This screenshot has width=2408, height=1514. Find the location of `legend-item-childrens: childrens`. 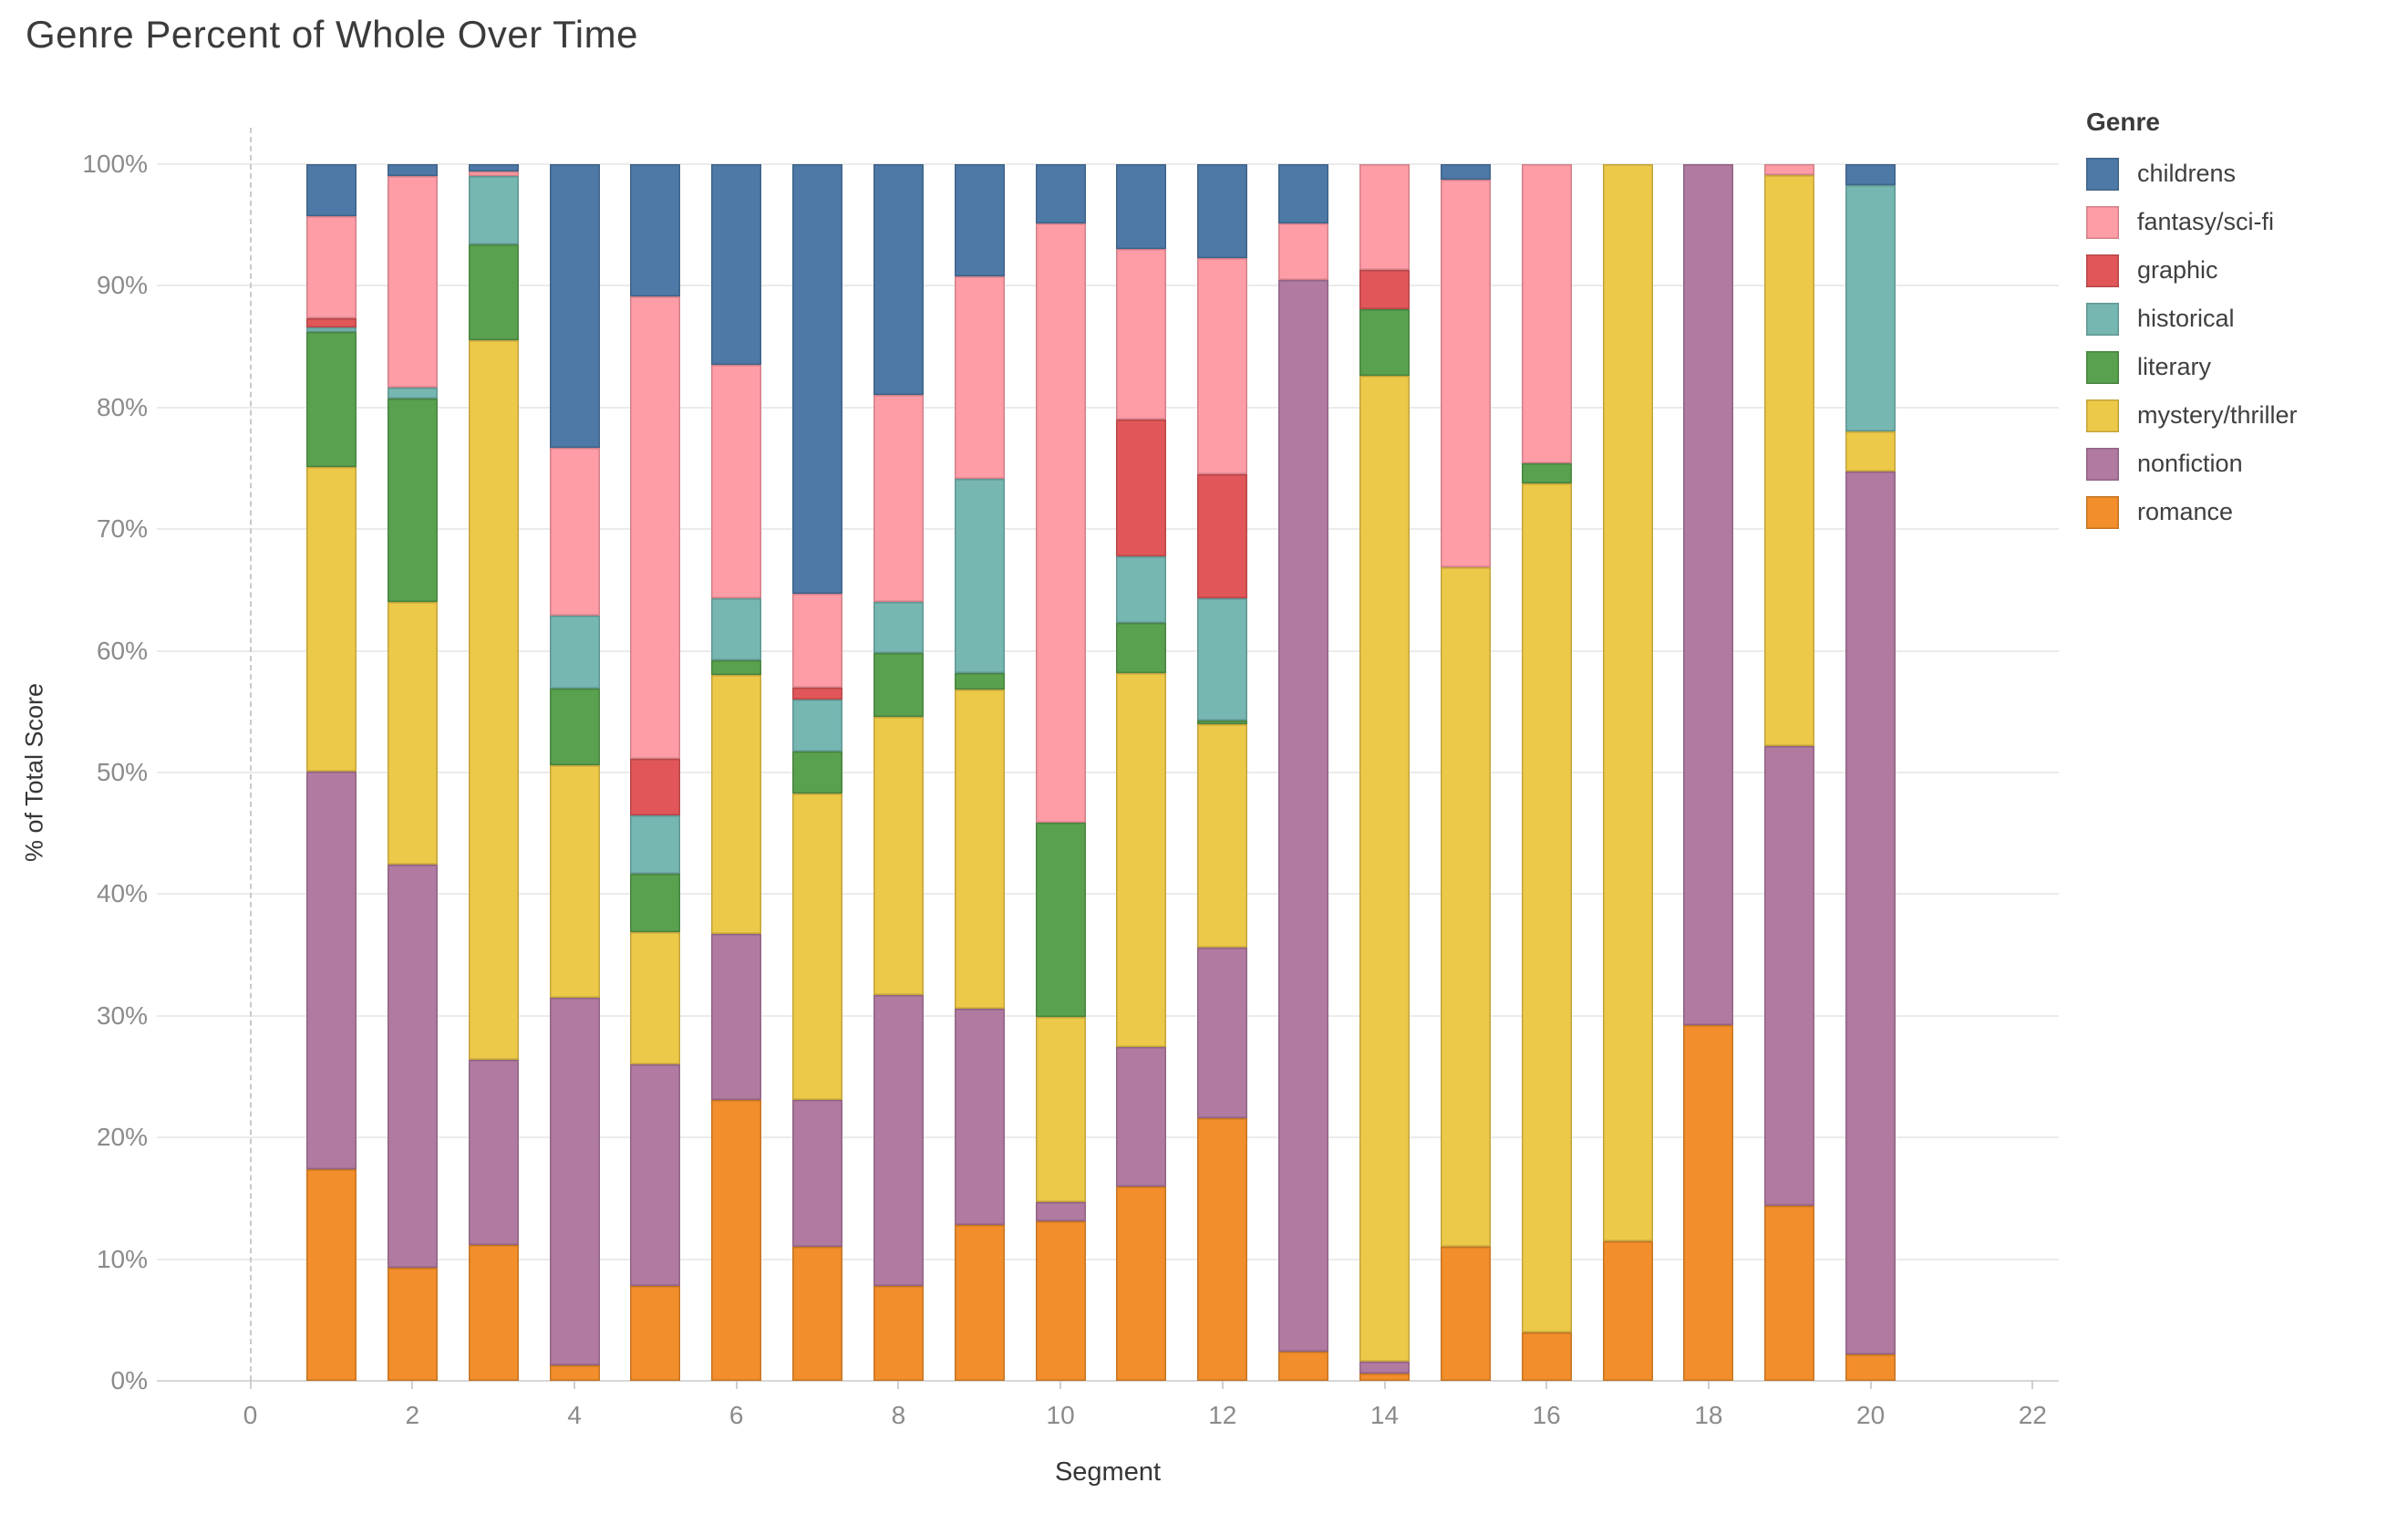

legend-item-childrens: childrens is located at coordinates (2241, 174).